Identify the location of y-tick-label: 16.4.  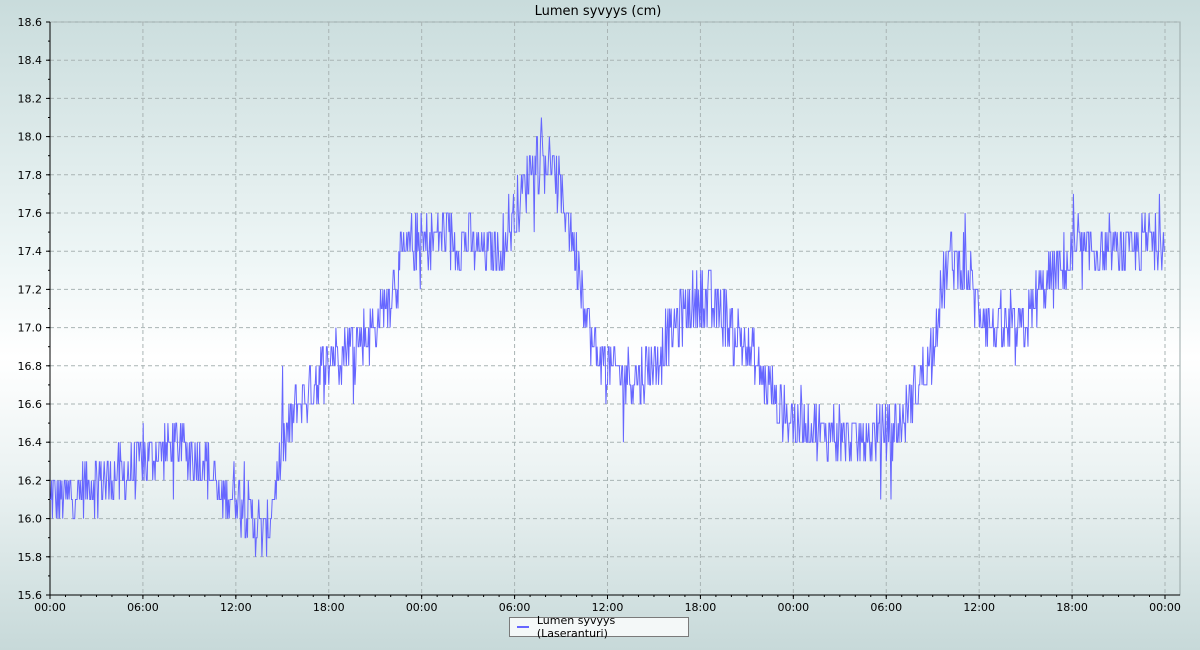
(30, 442).